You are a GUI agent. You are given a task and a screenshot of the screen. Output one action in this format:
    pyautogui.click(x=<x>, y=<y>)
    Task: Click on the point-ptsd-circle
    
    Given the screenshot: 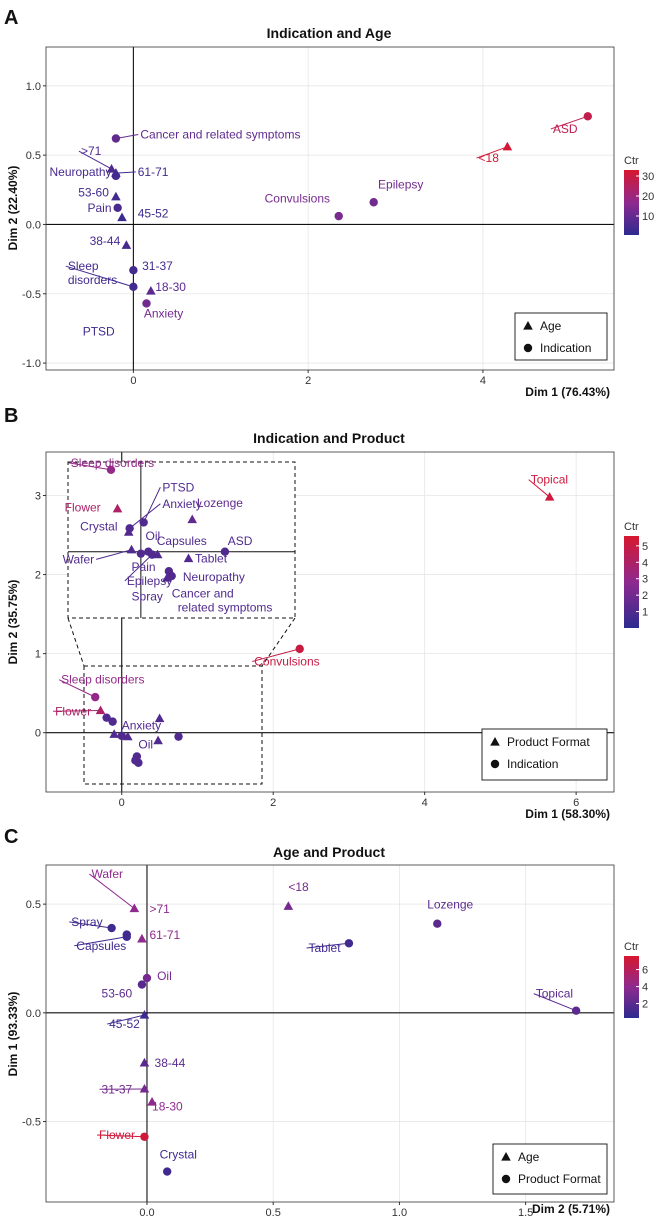 What is the action you would take?
    pyautogui.click(x=143, y=522)
    